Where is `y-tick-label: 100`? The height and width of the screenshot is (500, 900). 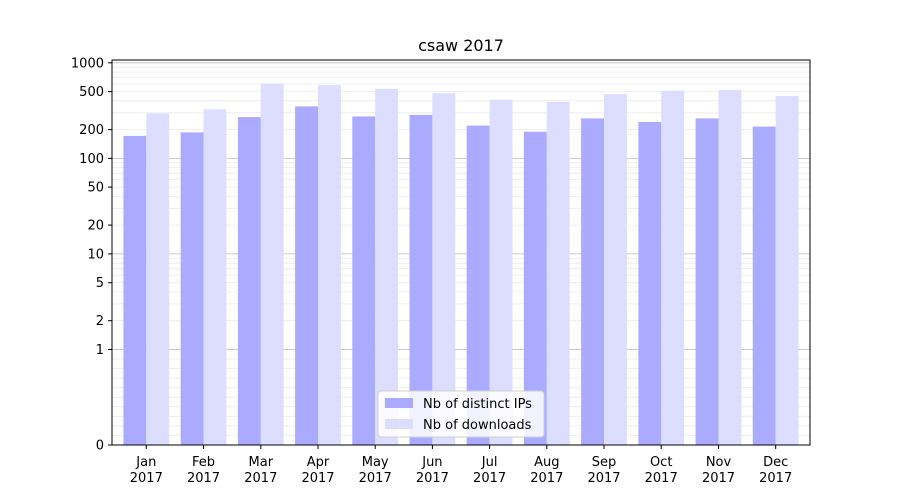
y-tick-label: 100 is located at coordinates (91, 159).